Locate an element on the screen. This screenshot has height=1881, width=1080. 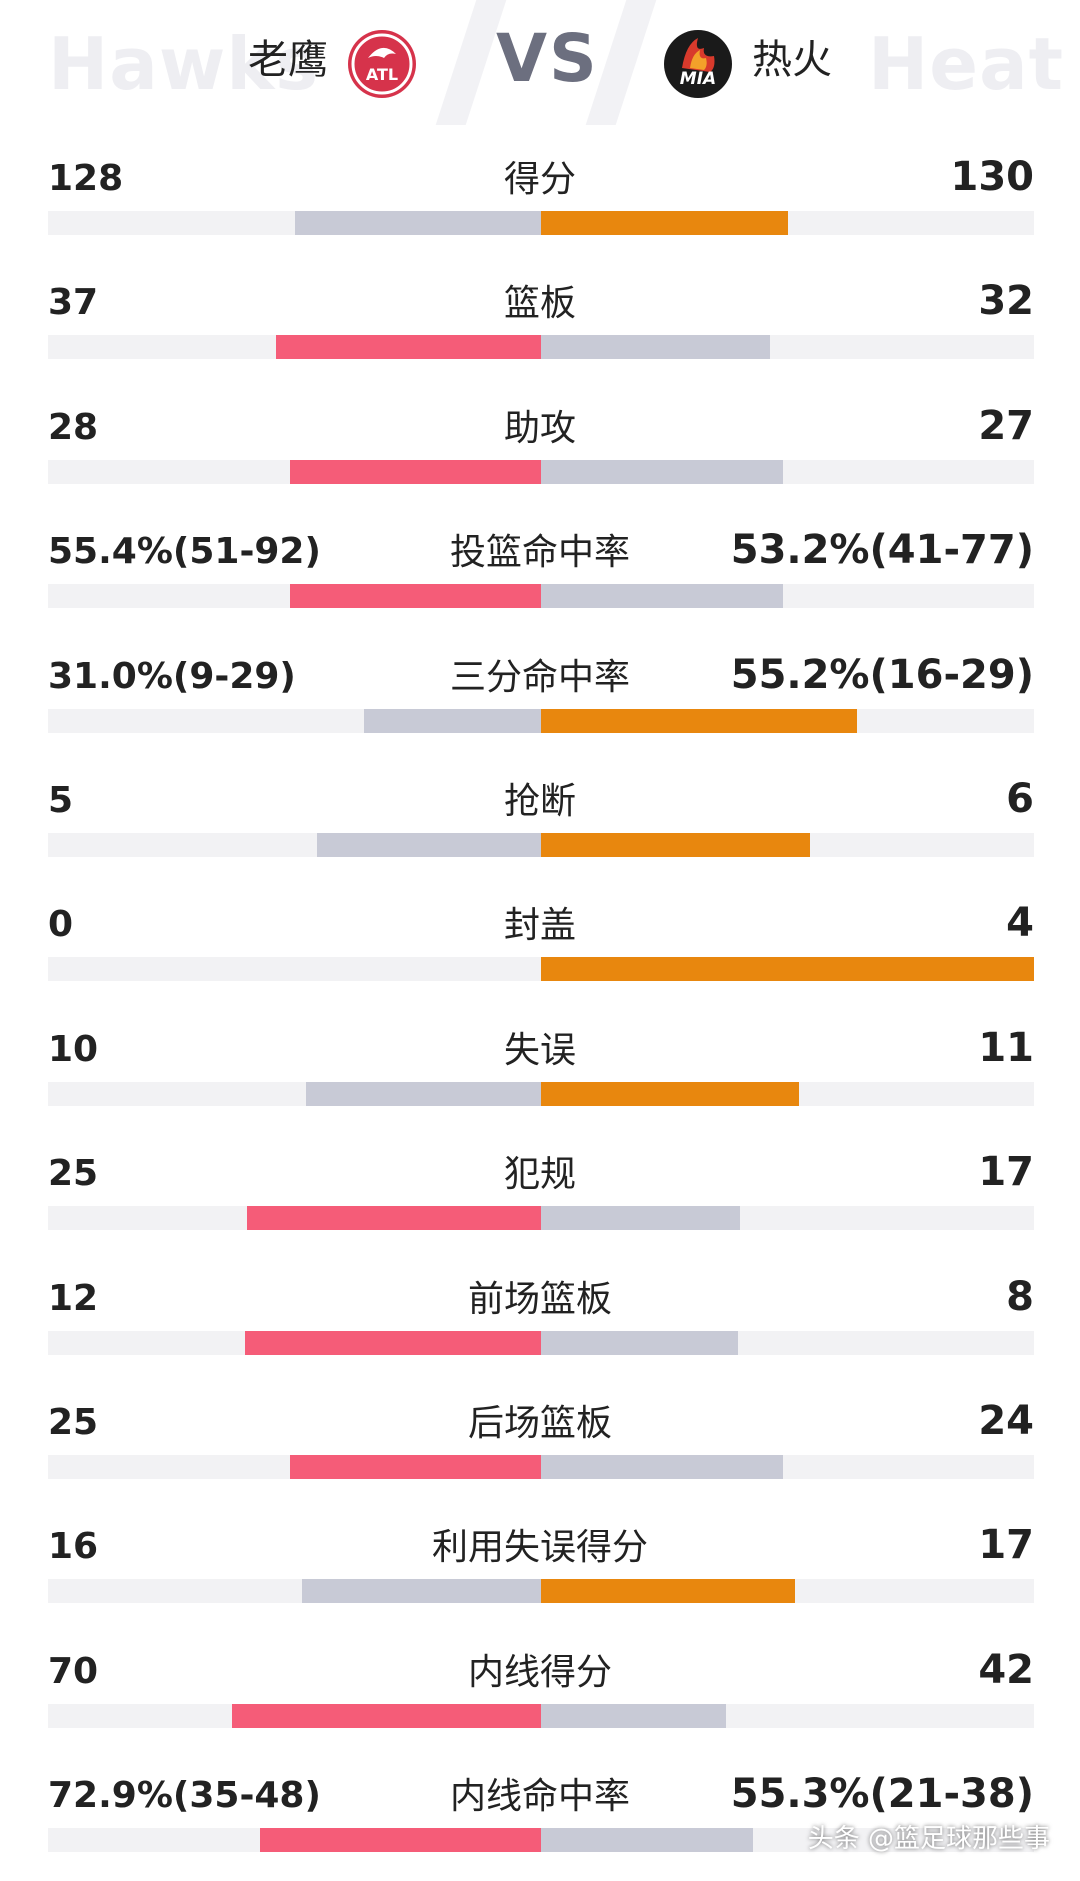
away-stat-value: 11 is located at coordinates (1006, 1047).